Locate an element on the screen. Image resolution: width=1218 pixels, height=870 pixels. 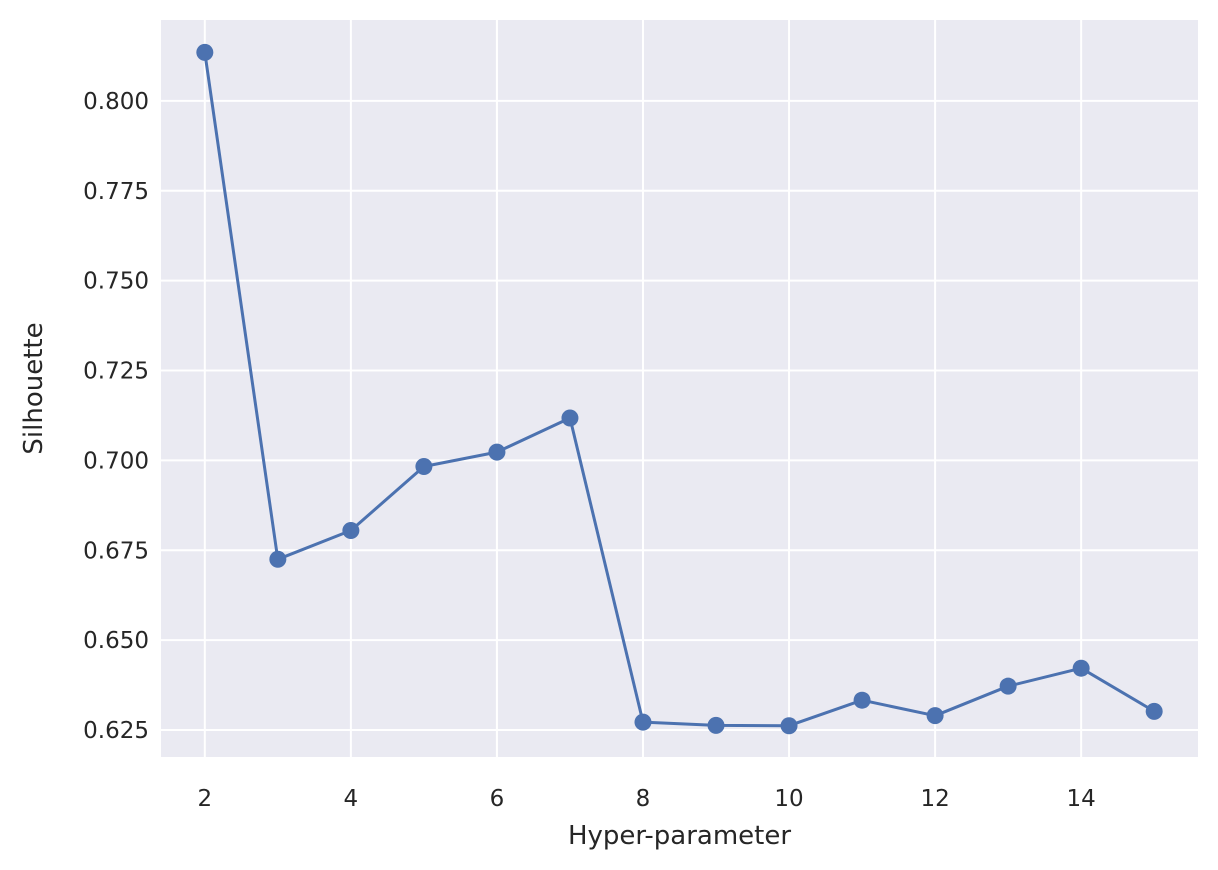
x-tick-label: 8 is located at coordinates (643, 799).